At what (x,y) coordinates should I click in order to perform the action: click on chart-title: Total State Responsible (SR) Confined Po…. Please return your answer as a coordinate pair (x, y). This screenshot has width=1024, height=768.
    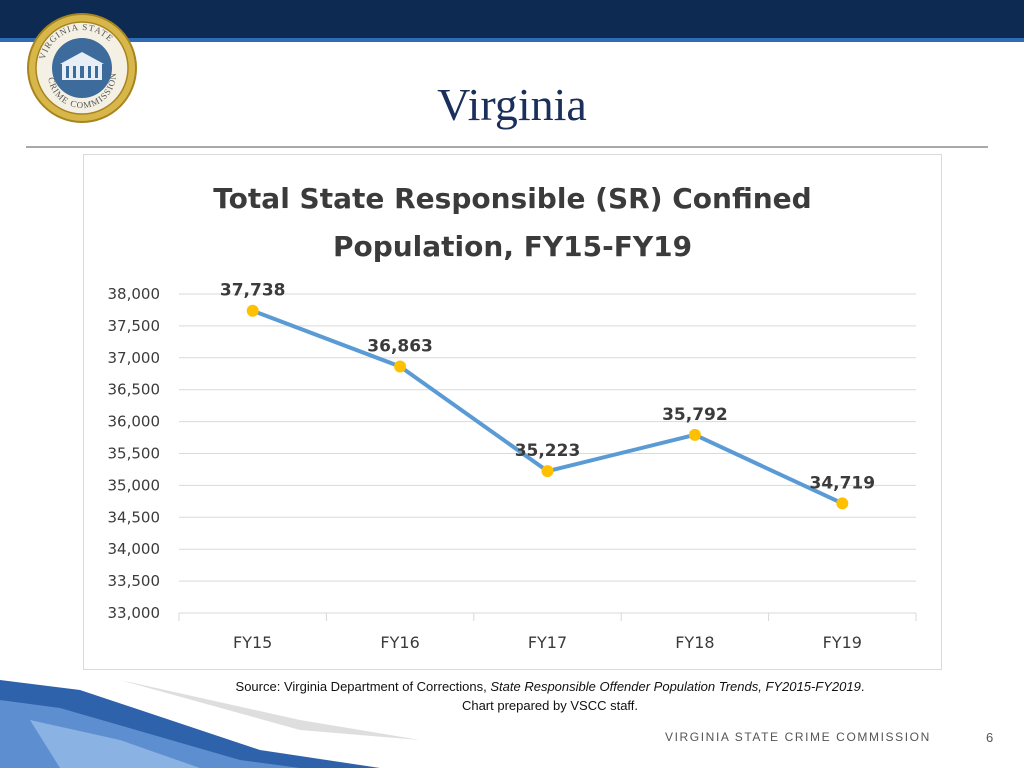
    Looking at the image, I should click on (512, 223).